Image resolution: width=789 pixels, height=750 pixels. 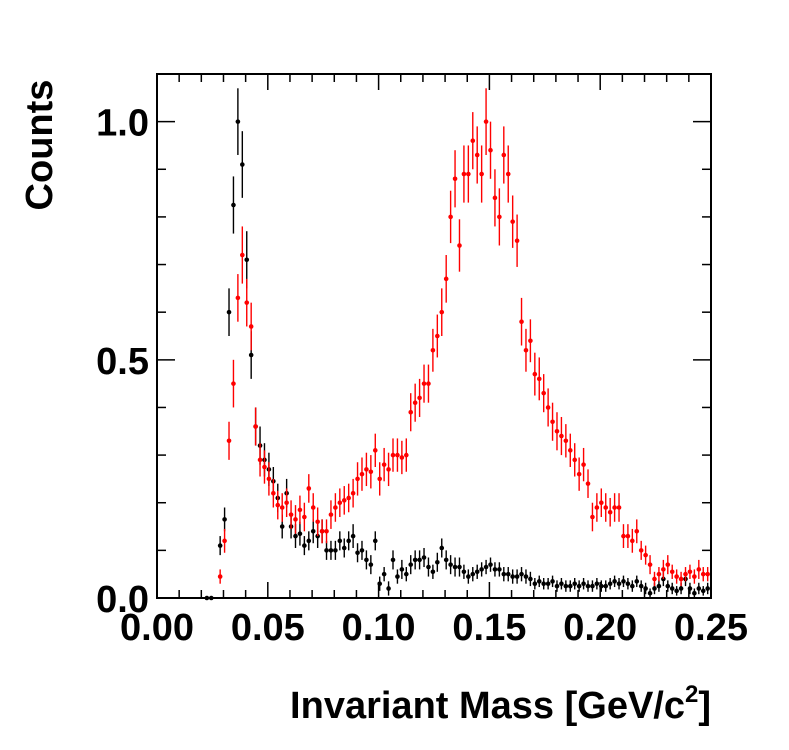 I want to click on y-tick-label: 0.0, so click(x=122, y=600).